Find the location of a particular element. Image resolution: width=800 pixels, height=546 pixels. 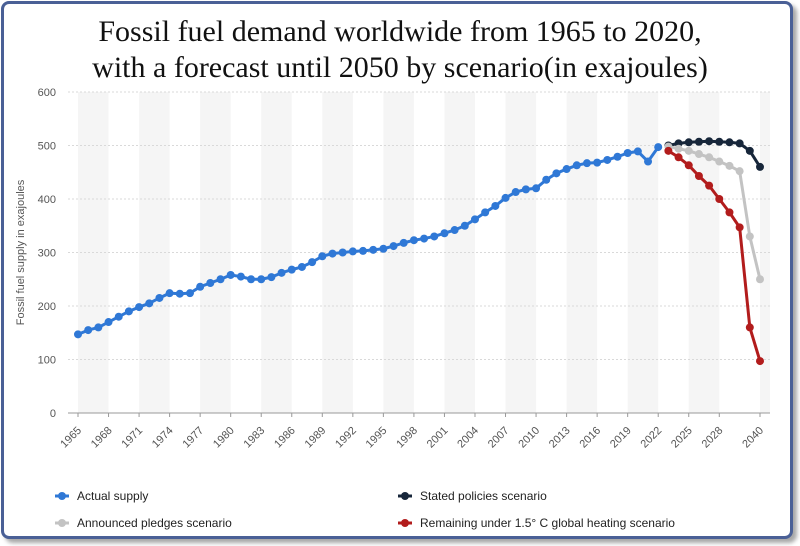

legend-item: Stated policies scenario is located at coordinates (472, 496).